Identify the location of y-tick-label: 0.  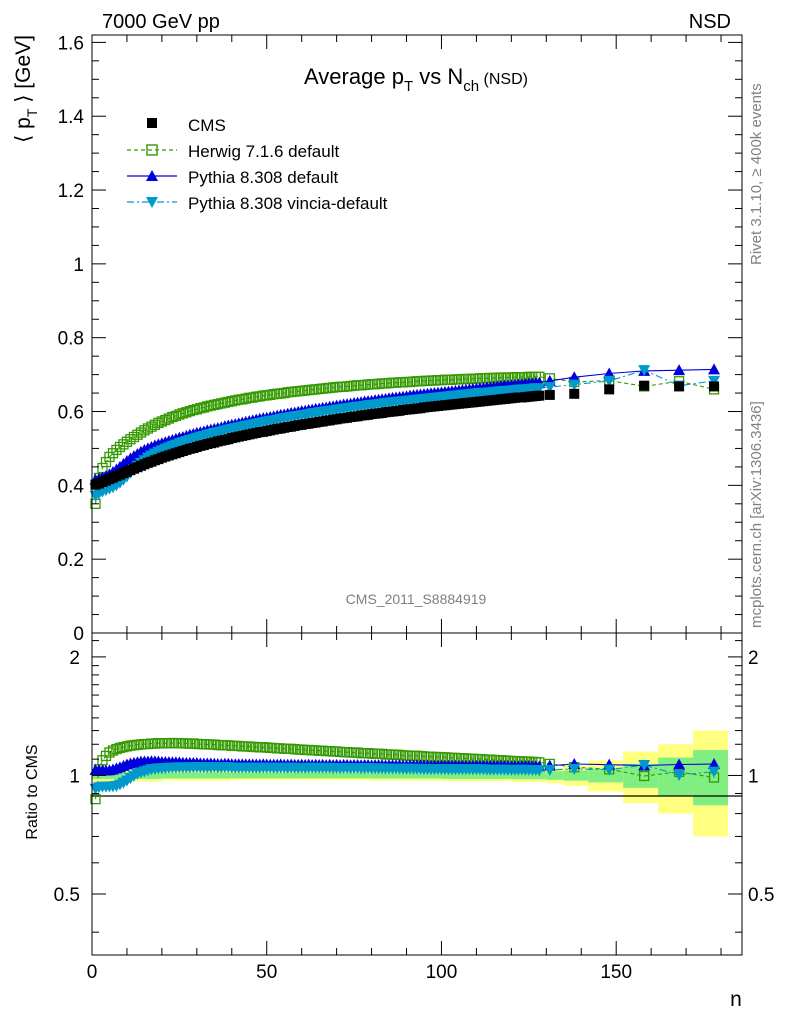
(78, 634).